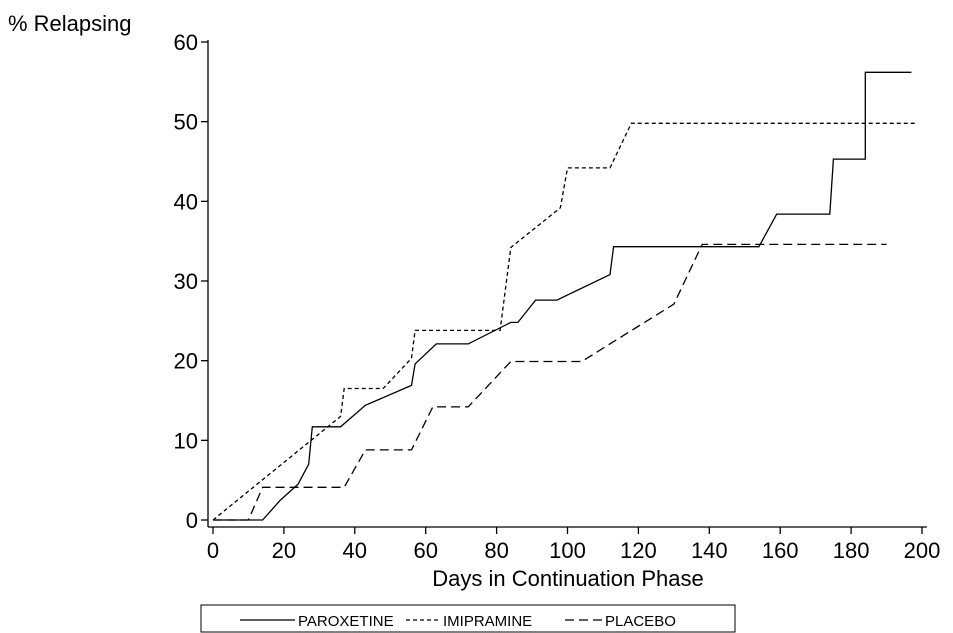  Describe the element at coordinates (213, 550) in the screenshot. I see `x-tick-label: 0` at that location.